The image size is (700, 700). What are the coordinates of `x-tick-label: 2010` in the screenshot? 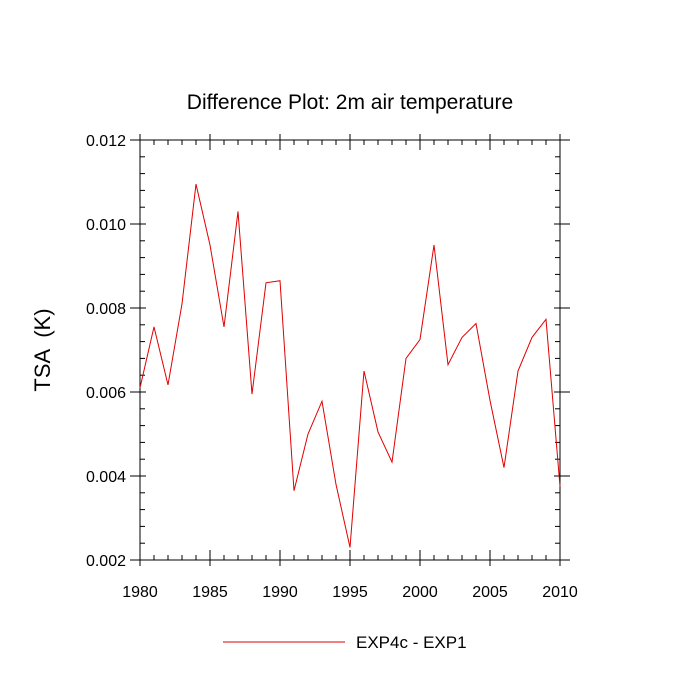 It's located at (560, 592).